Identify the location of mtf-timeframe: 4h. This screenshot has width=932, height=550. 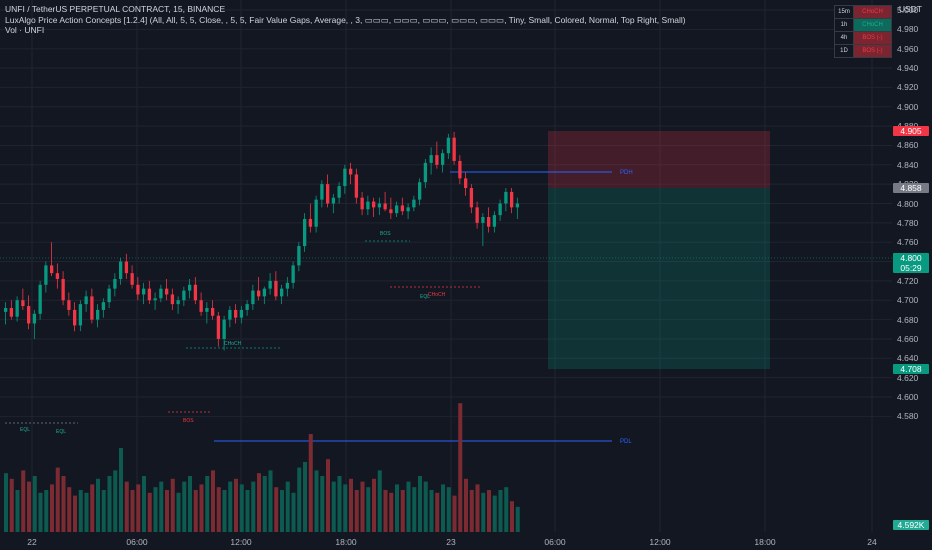
(844, 38).